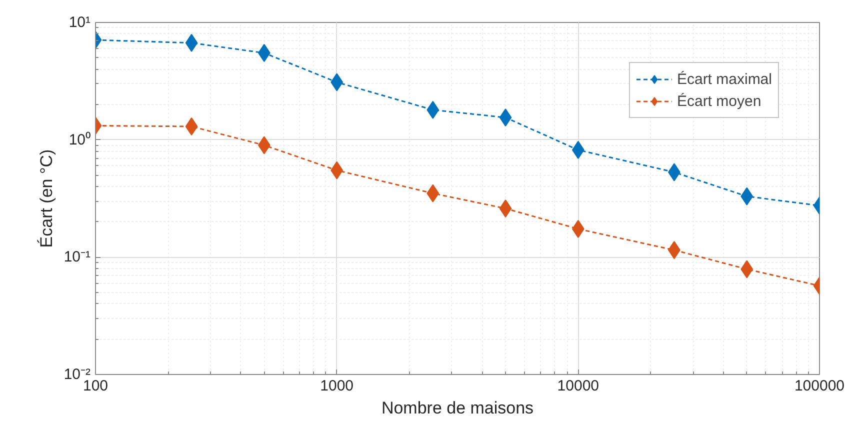 Image resolution: width=849 pixels, height=424 pixels. I want to click on legend-label: Écart maximal, so click(724, 79).